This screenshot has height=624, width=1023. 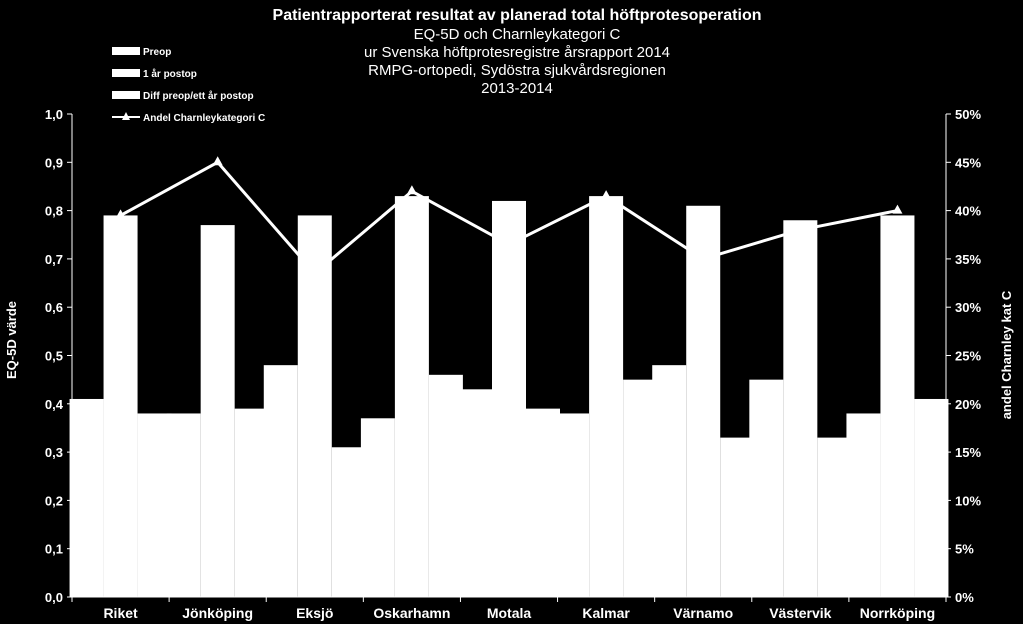 What do you see at coordinates (11, 340) in the screenshot?
I see `y-axis-label: EQ-5D värde` at bounding box center [11, 340].